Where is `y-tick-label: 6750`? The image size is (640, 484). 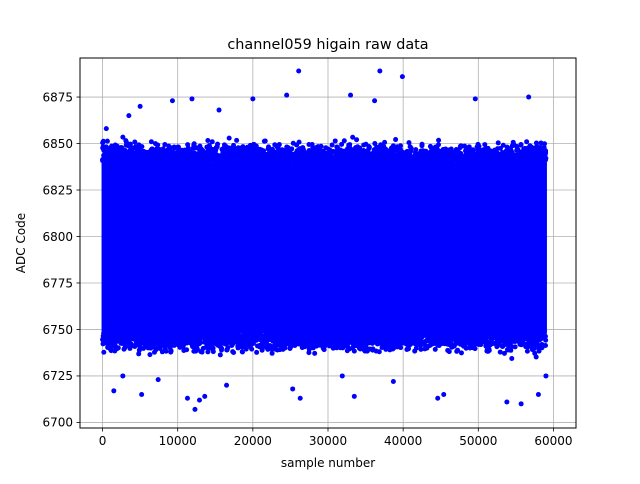 y-tick-label: 6750 is located at coordinates (57, 330).